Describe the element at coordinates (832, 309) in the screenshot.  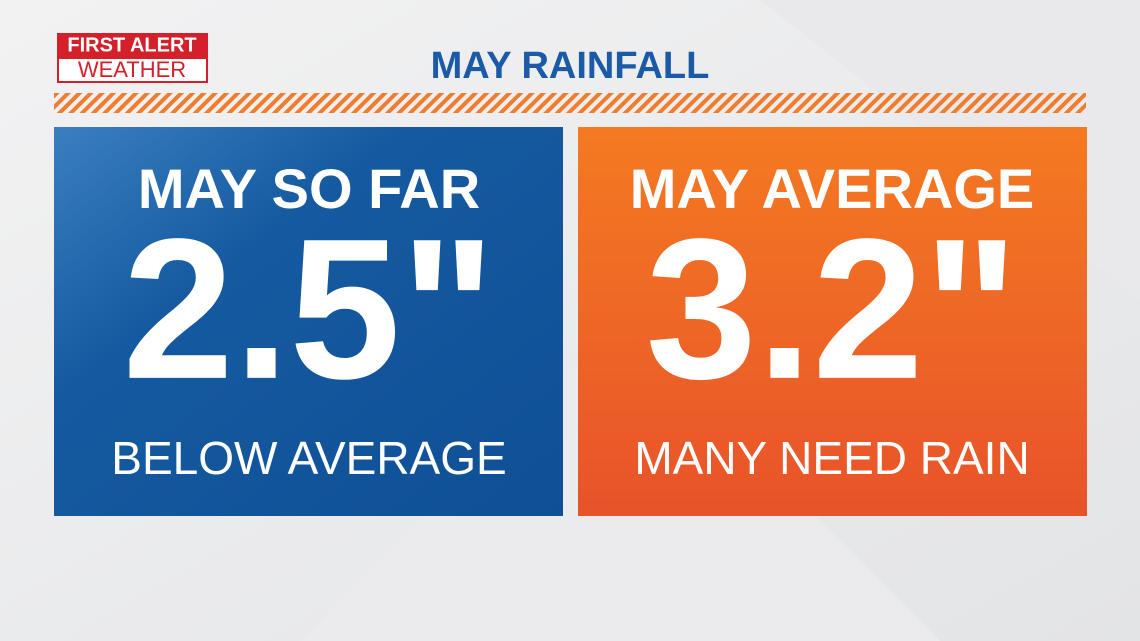
I see `panel-value: 3.2"` at that location.